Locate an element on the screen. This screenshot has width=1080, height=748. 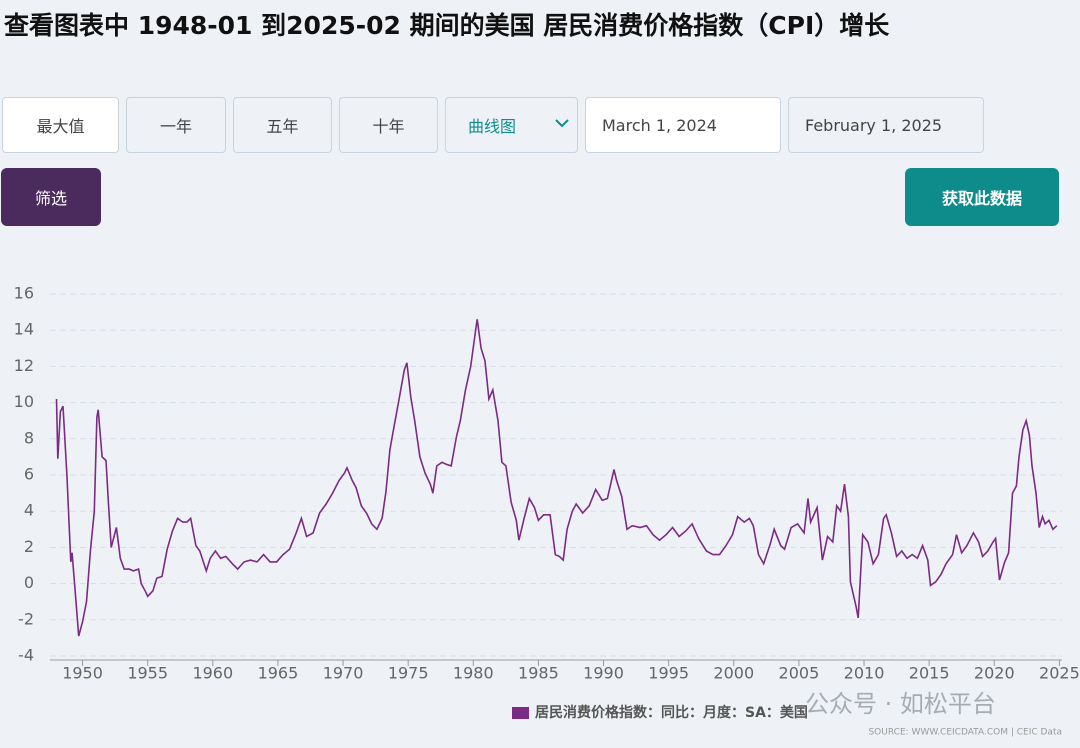
x-tick-label: 2005 is located at coordinates (799, 673).